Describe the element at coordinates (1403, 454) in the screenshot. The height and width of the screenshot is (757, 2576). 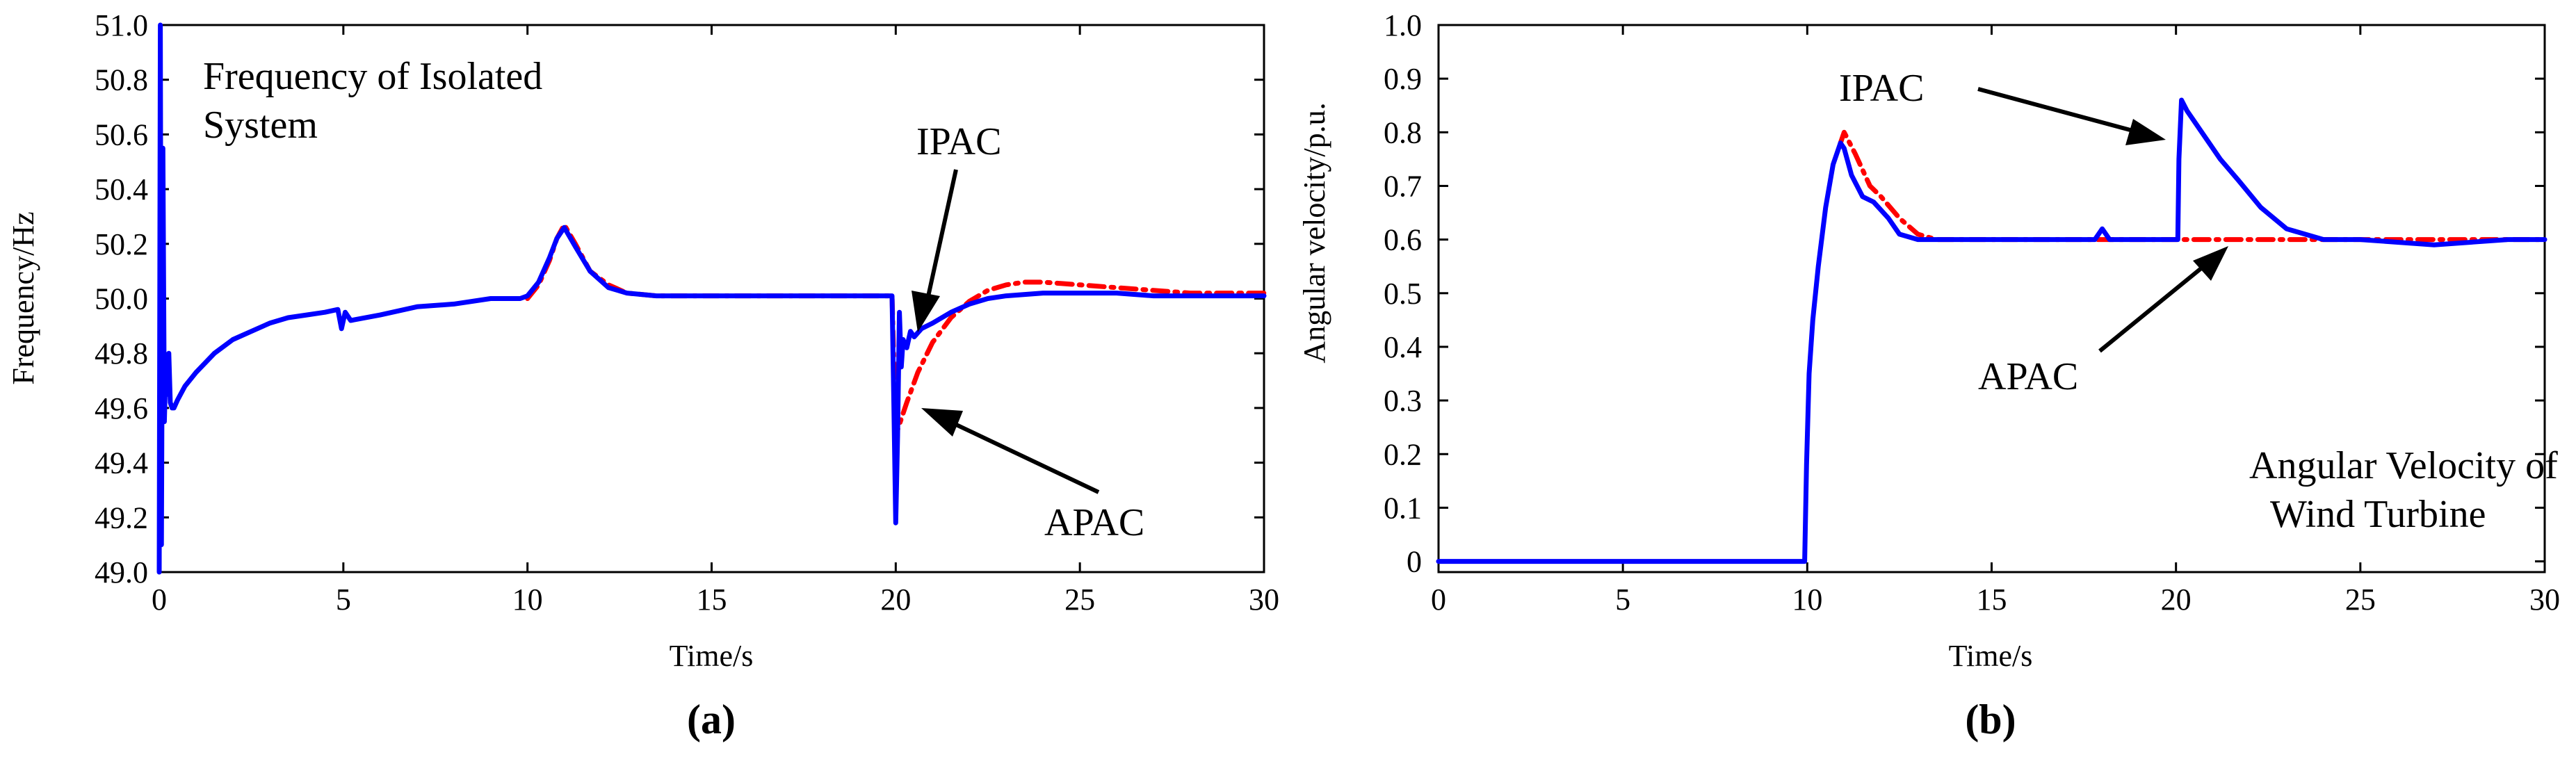
I see `y-tick-label: 0.2` at that location.